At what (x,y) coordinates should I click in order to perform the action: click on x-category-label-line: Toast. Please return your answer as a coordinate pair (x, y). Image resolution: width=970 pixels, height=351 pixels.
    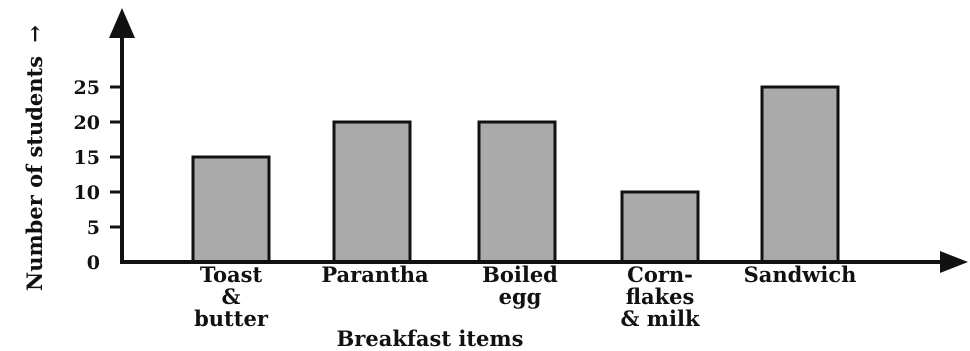
    Looking at the image, I should click on (231, 274).